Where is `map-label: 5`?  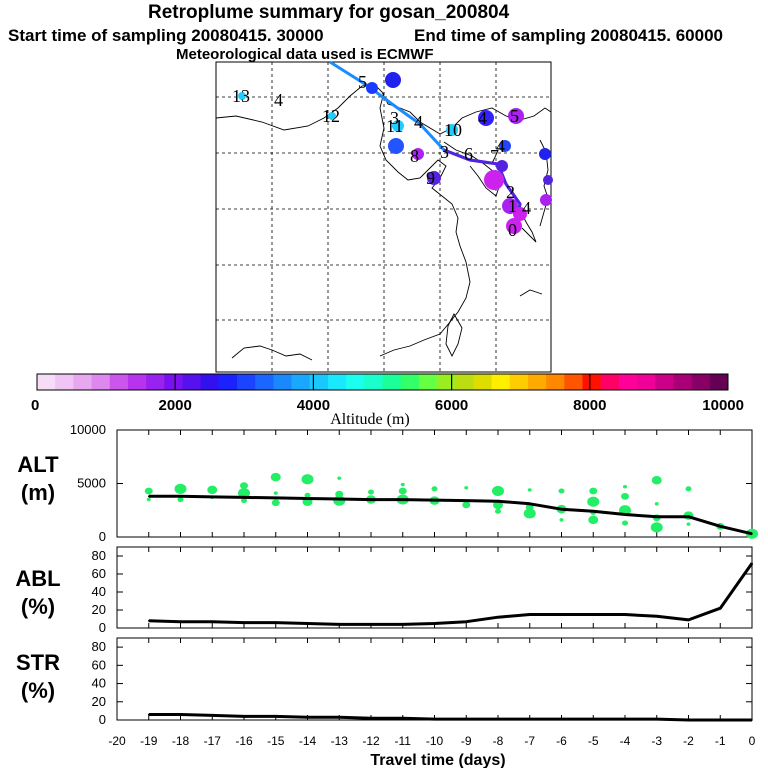 map-label: 5 is located at coordinates (362, 82).